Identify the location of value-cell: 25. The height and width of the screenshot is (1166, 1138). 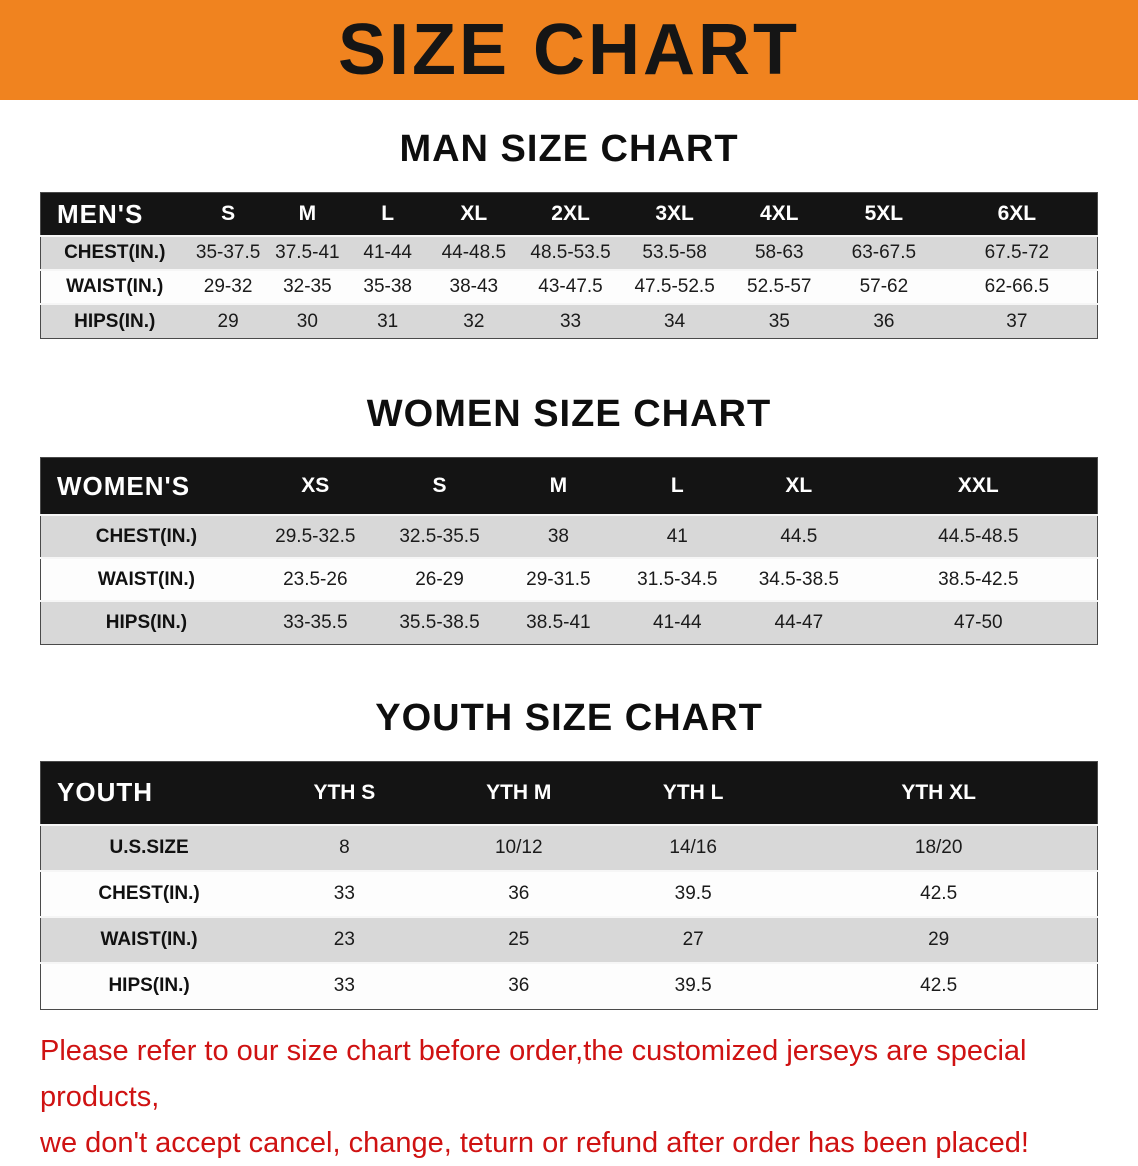
(518, 940).